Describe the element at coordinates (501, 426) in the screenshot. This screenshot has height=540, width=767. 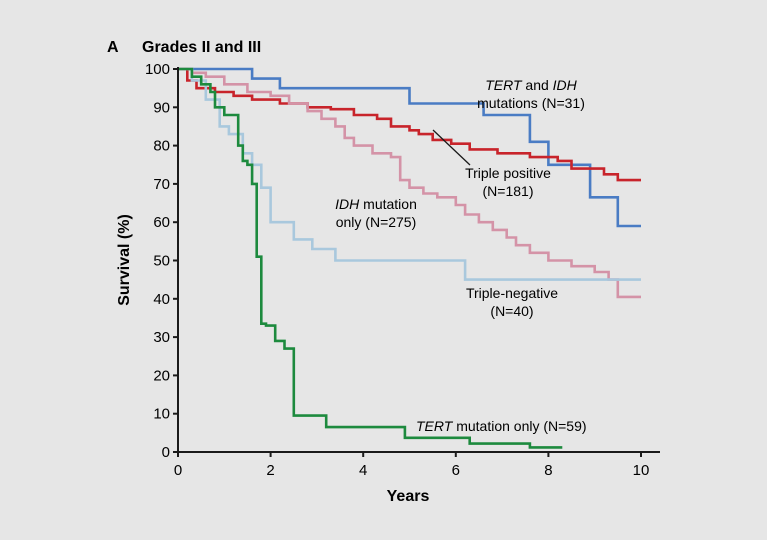
I see `annotation-tert-only: TERT mutation only (N=59)` at that location.